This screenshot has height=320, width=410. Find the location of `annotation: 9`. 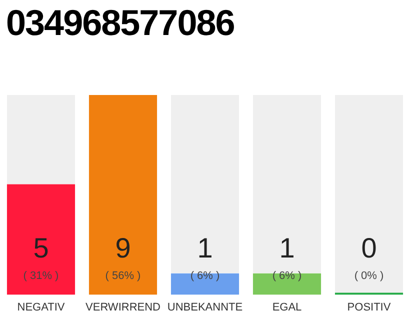

annotation: 9 is located at coordinates (123, 248).